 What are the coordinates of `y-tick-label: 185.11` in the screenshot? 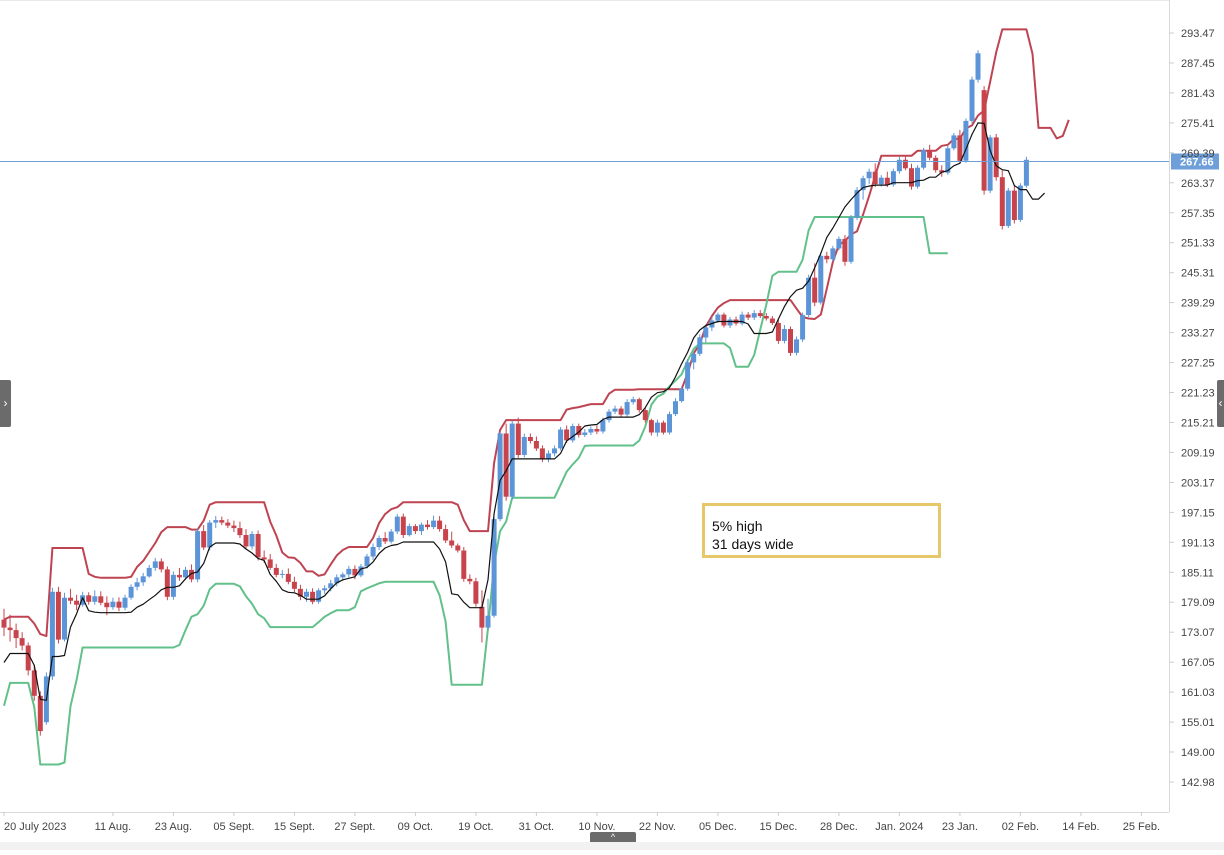 It's located at (1197, 573).